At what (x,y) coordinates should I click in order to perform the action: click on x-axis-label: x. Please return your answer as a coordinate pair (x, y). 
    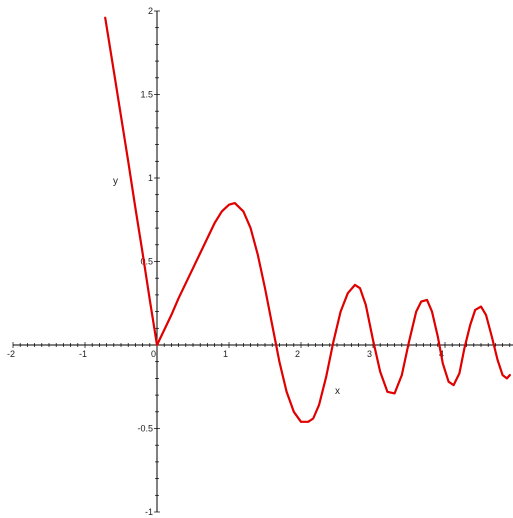
    Looking at the image, I should click on (337, 391).